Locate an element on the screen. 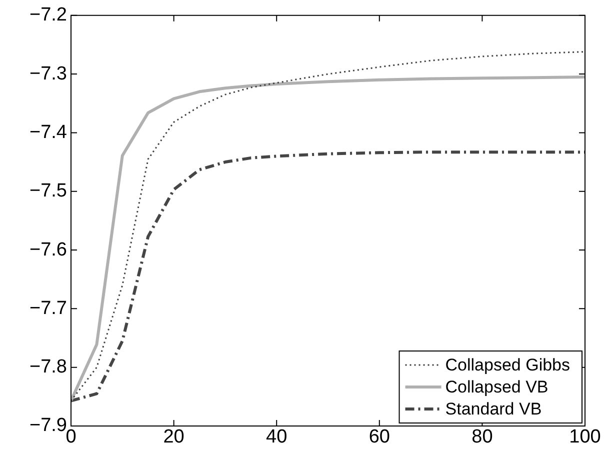 Image resolution: width=605 pixels, height=452 pixels. x-tick-label: 40 is located at coordinates (277, 437).